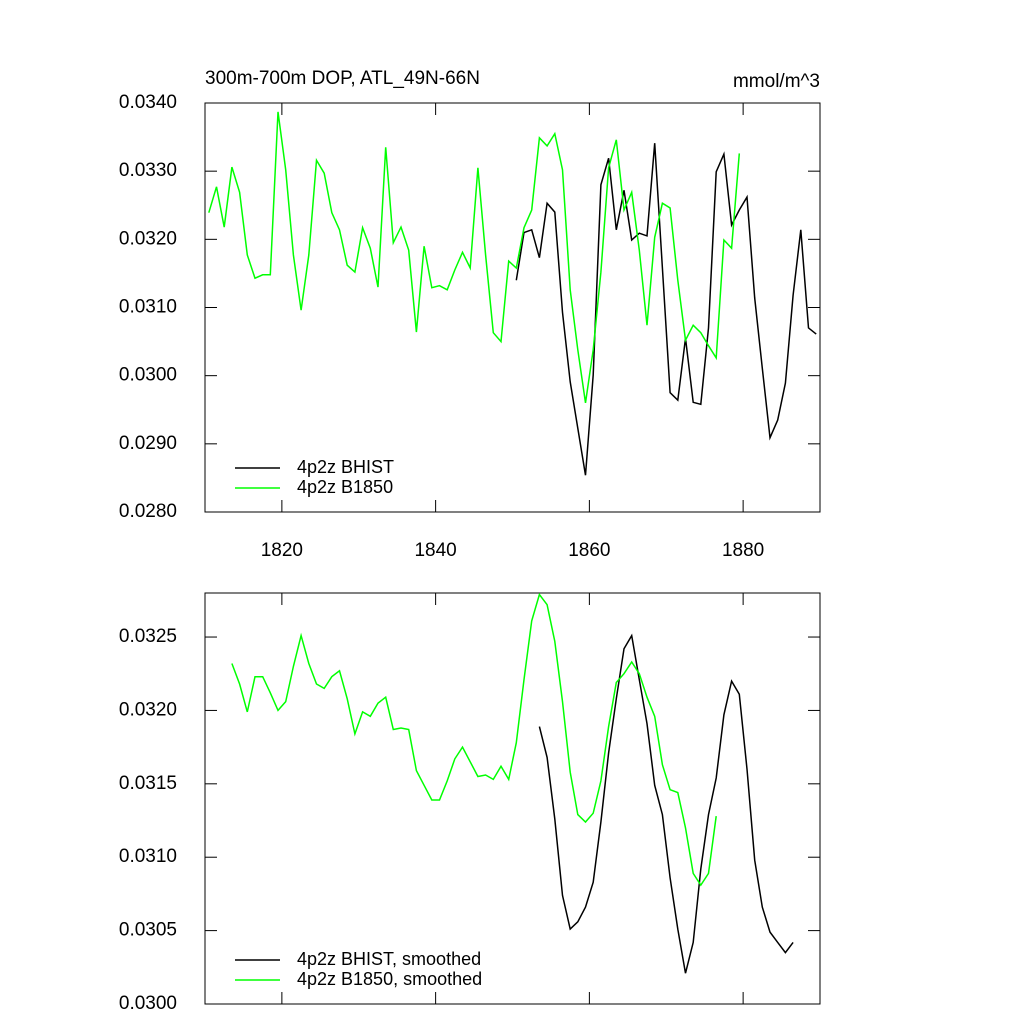 This screenshot has height=1024, width=1024. Describe the element at coordinates (345, 487) in the screenshot. I see `legend-label: 4p2z B1850` at that location.